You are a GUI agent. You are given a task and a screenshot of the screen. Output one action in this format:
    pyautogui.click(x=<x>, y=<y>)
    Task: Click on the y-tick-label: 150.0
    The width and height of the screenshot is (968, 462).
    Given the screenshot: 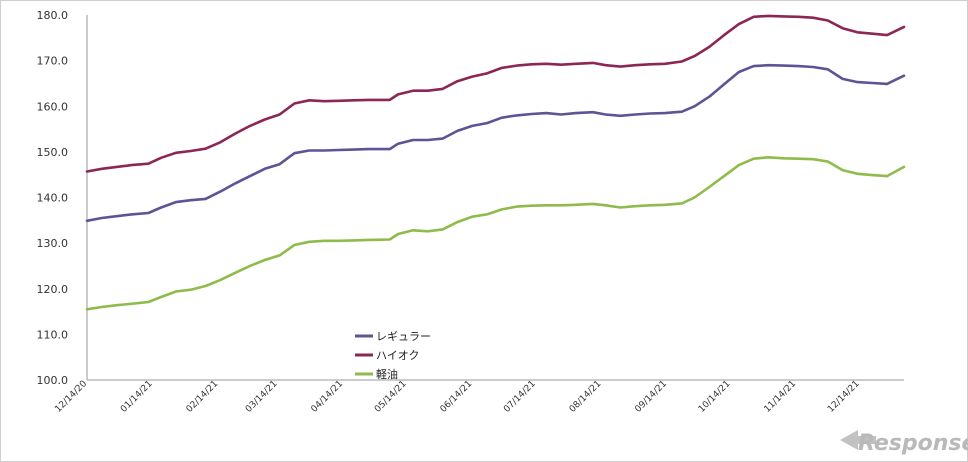 What is the action you would take?
    pyautogui.click(x=53, y=152)
    